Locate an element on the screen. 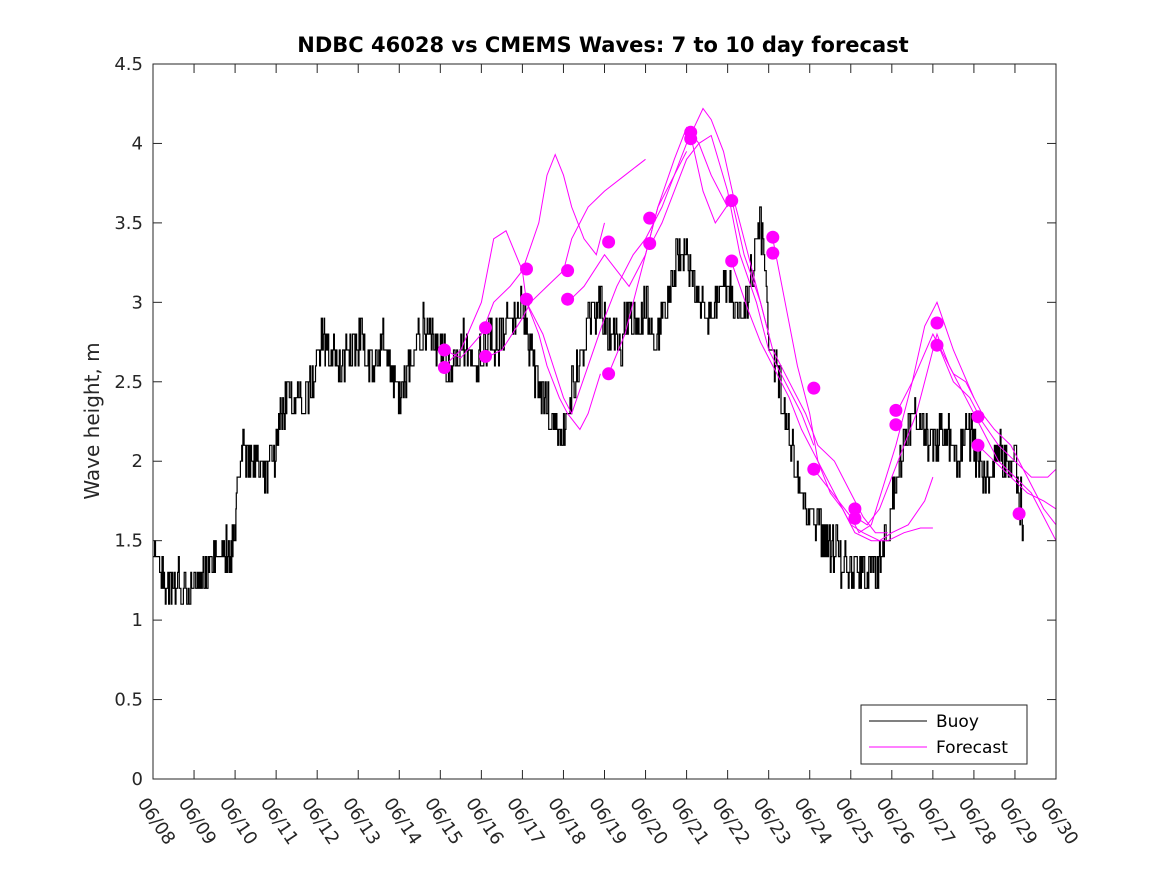  y-tick-label: 4 is located at coordinates (137, 143).